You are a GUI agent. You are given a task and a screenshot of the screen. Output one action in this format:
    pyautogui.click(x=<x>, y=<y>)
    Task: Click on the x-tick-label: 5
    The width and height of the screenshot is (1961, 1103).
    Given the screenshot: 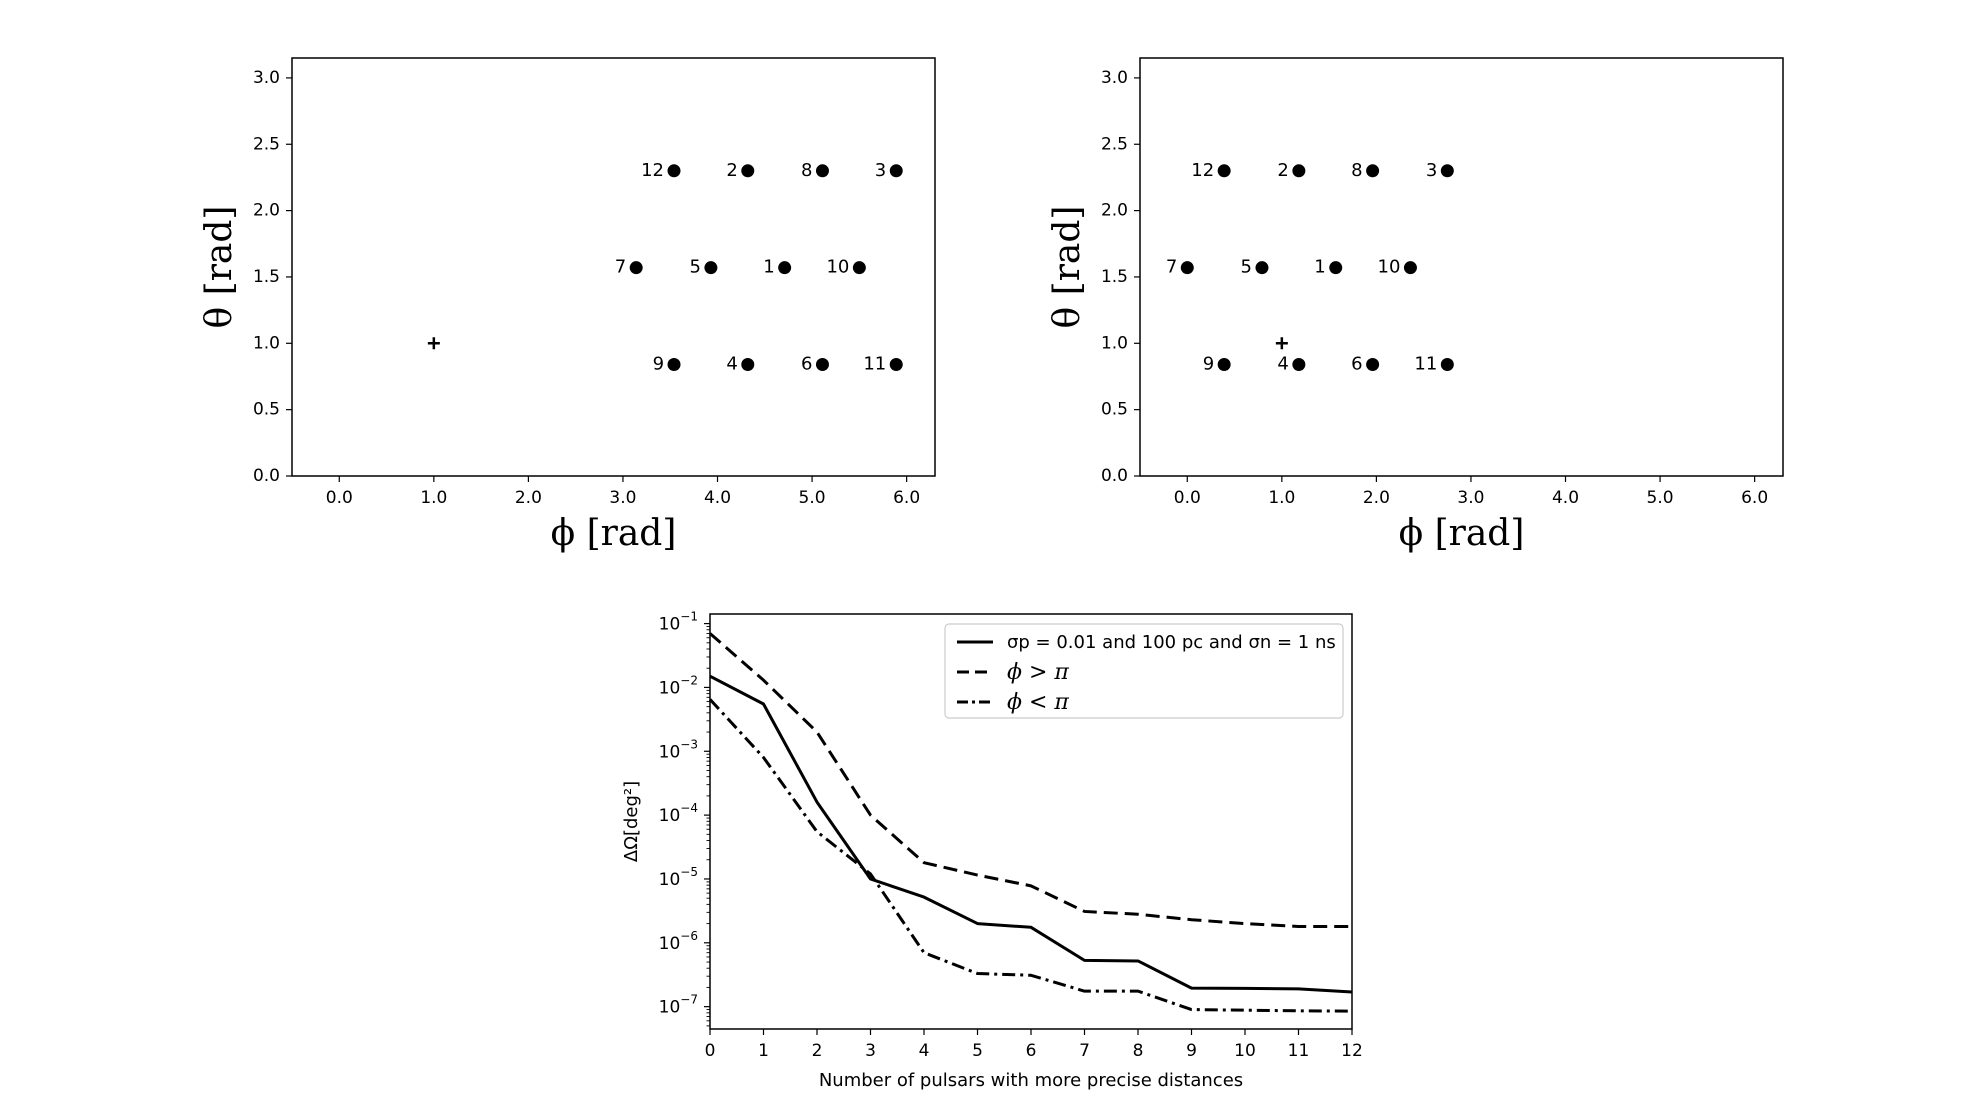 What is the action you would take?
    pyautogui.click(x=977, y=1051)
    